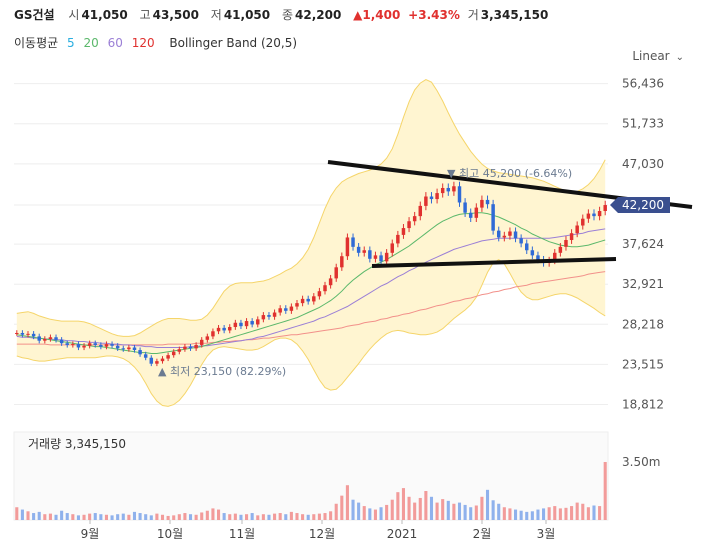 This screenshot has width=704, height=548. I want to click on ma-label: 이동평균, so click(36, 43).